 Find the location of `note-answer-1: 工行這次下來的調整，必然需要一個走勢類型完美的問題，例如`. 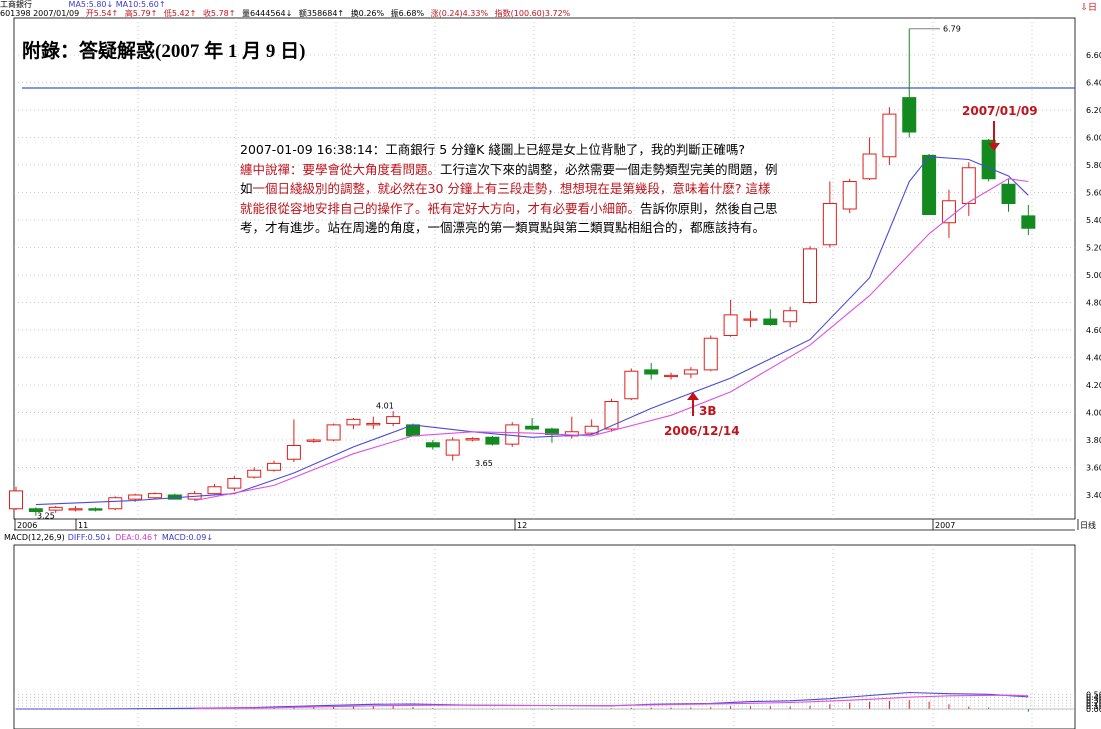

note-answer-1: 工行這次下來的調整，必然需要一個走勢類型完美的問題，例如 is located at coordinates (509, 179).